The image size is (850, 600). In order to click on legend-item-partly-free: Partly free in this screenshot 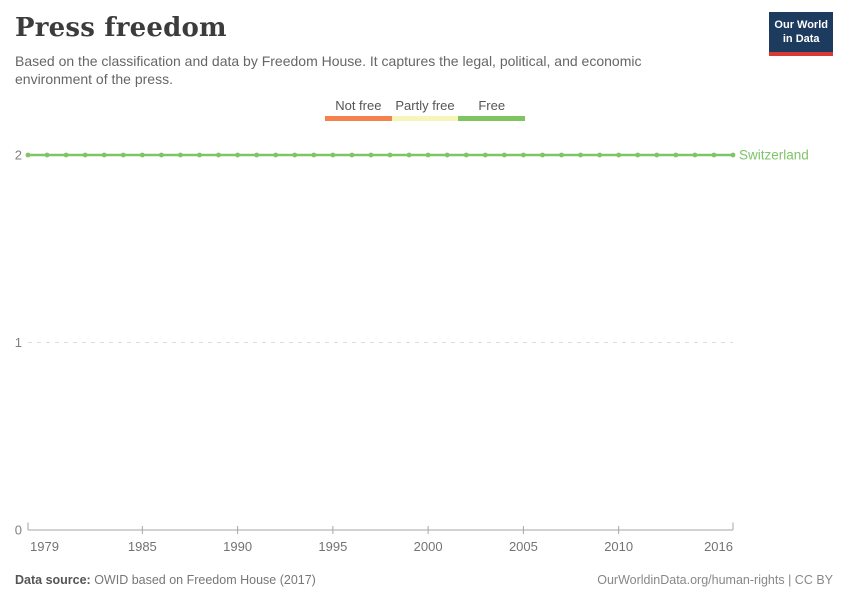, I will do `click(425, 109)`.